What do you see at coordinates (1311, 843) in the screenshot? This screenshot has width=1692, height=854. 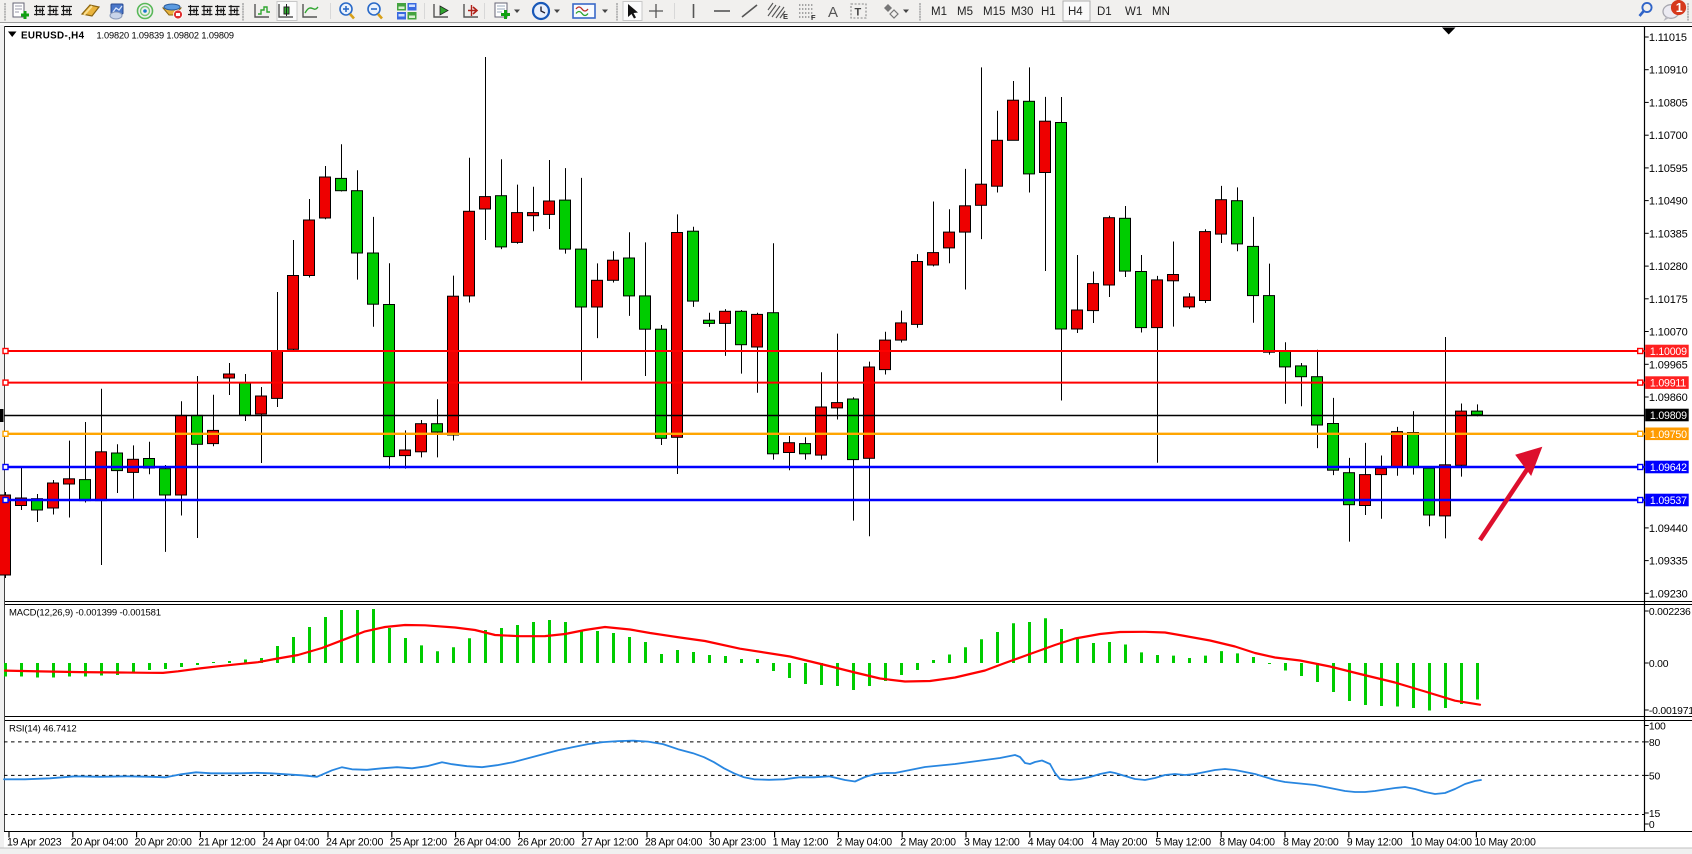 I see `svg-text: 8 May 20:00` at bounding box center [1311, 843].